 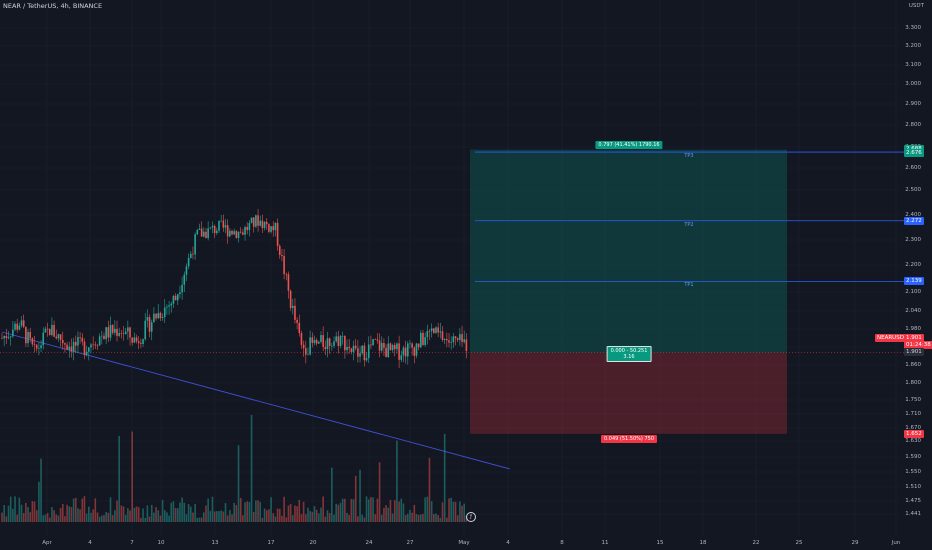 I want to click on last-price-tag: 1.901, so click(x=914, y=352).